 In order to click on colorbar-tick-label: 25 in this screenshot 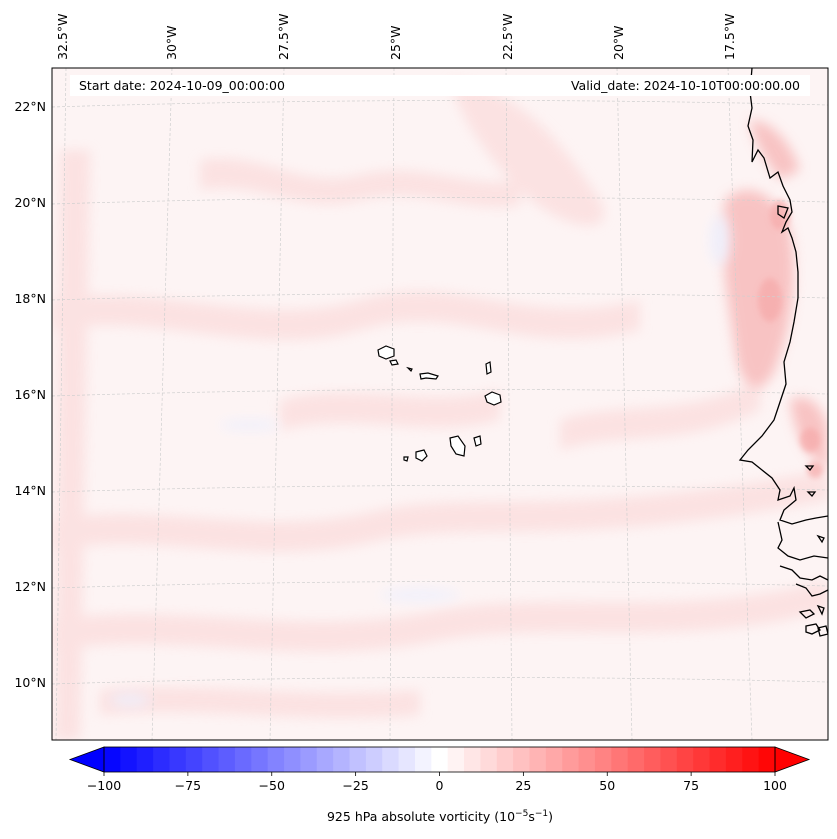, I will do `click(523, 785)`.